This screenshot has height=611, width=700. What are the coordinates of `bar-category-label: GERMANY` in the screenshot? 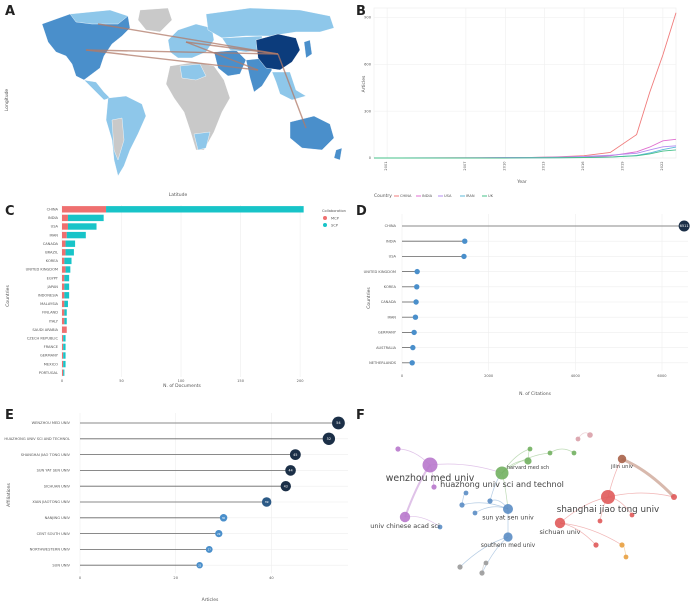 It's located at (49, 356).